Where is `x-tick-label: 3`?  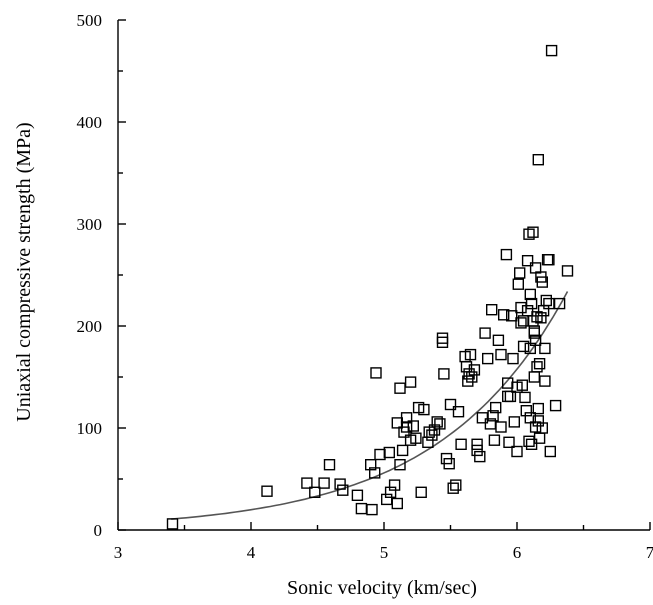 x-tick-label: 3 is located at coordinates (118, 552).